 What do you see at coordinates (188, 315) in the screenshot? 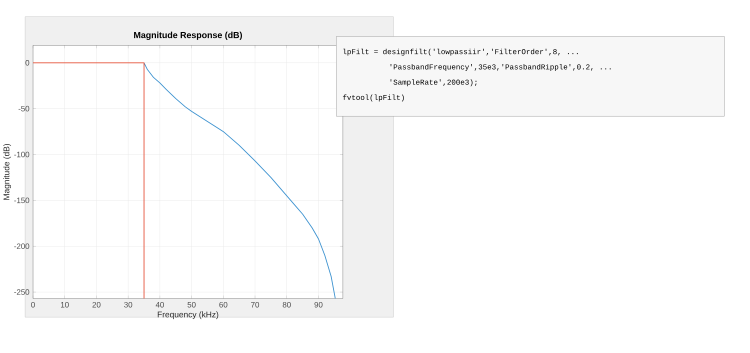
I see `x-axis-title: Frequency (kHz)` at bounding box center [188, 315].